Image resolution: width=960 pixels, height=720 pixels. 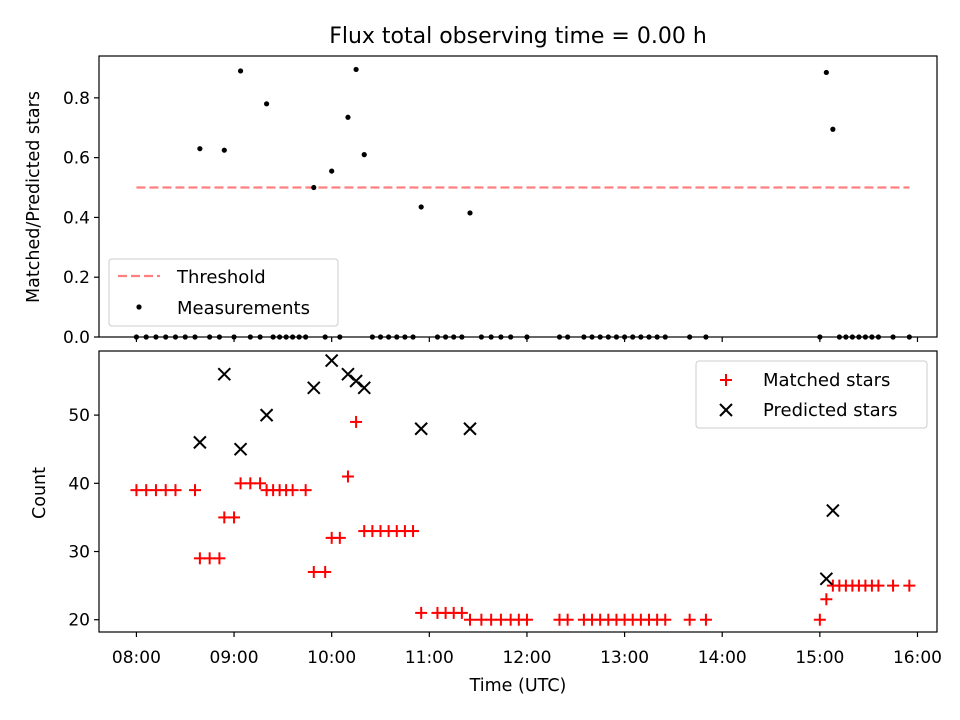 What do you see at coordinates (331, 658) in the screenshot?
I see `bottom-x-tick-label: 10:00` at bounding box center [331, 658].